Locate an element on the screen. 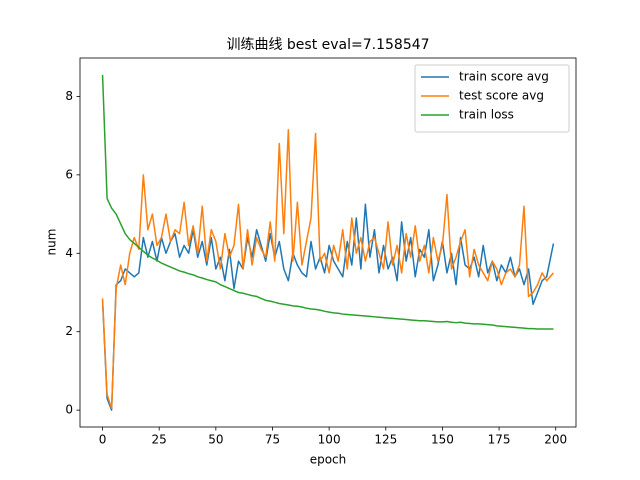 The image size is (640, 480). x-tick-label: 200 is located at coordinates (555, 440).